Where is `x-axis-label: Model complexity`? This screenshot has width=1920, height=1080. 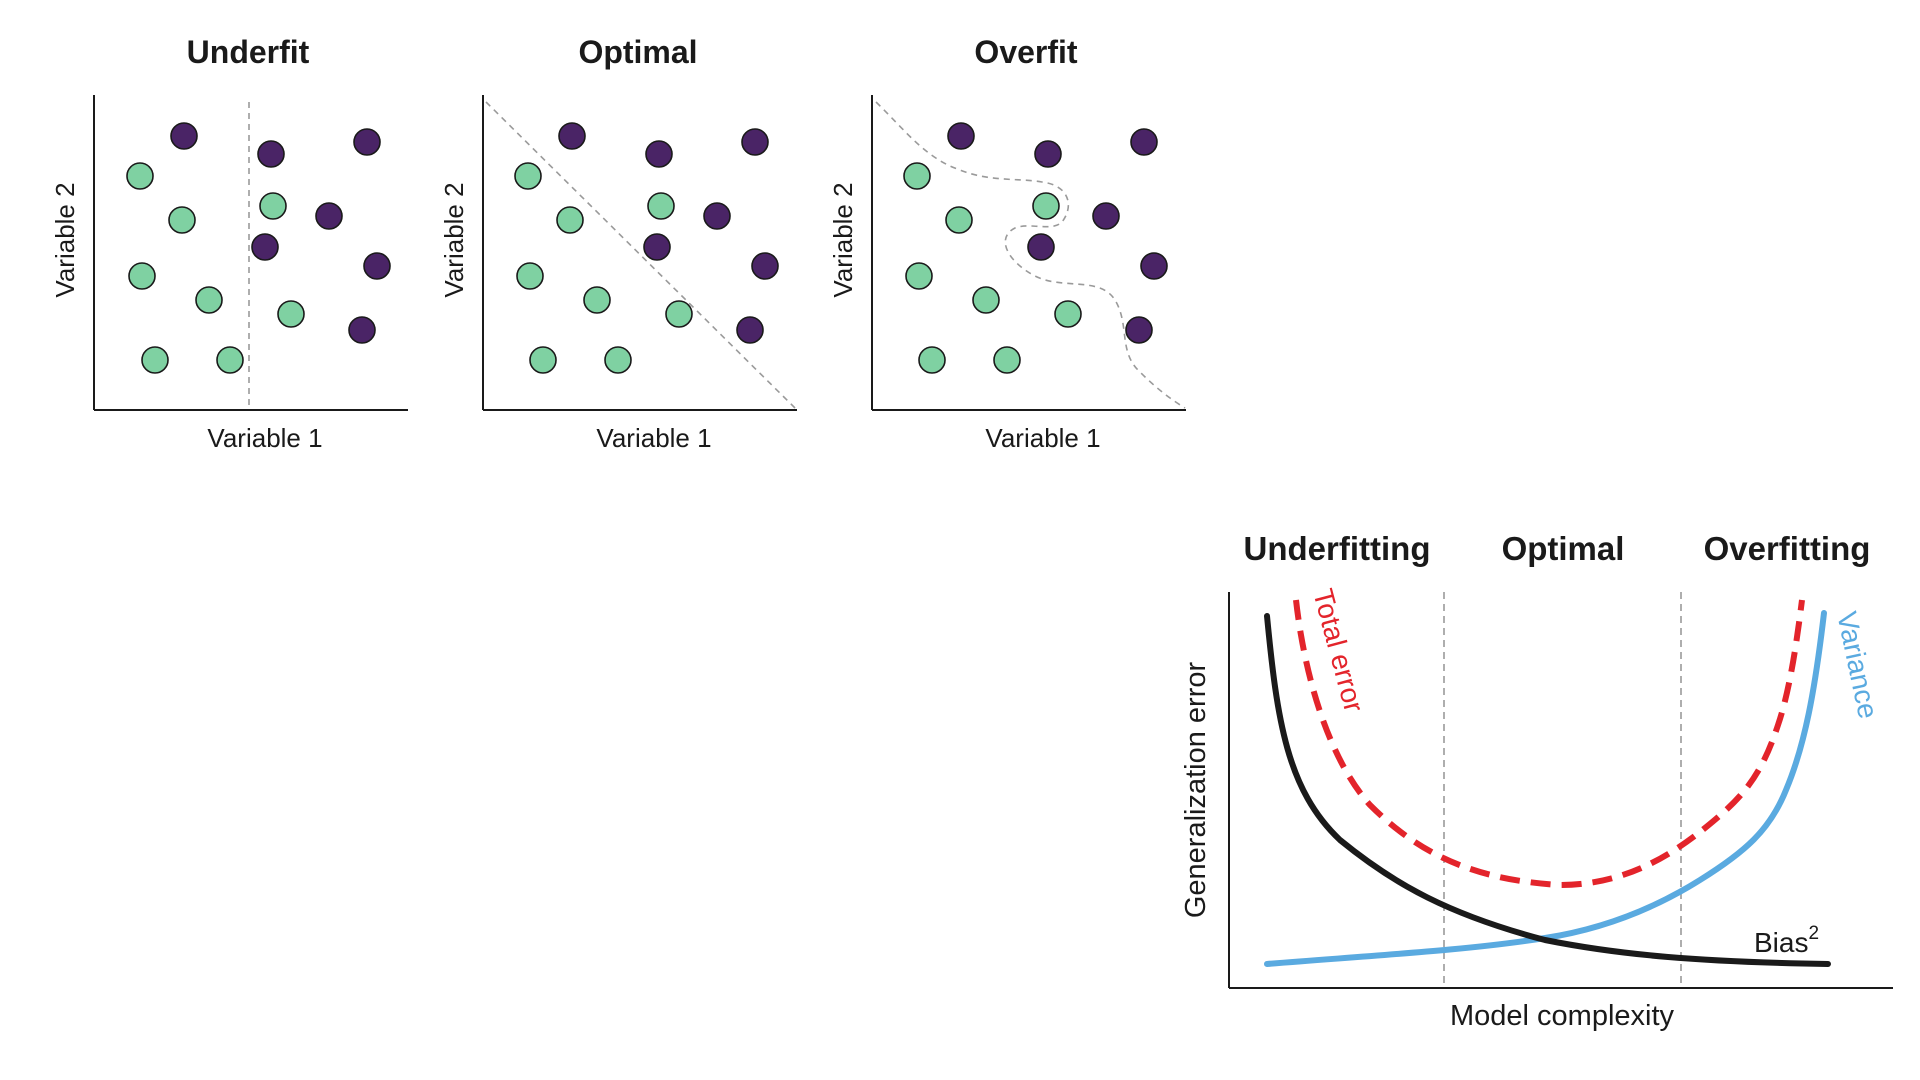
x-axis-label: Model complexity is located at coordinates (1562, 1016).